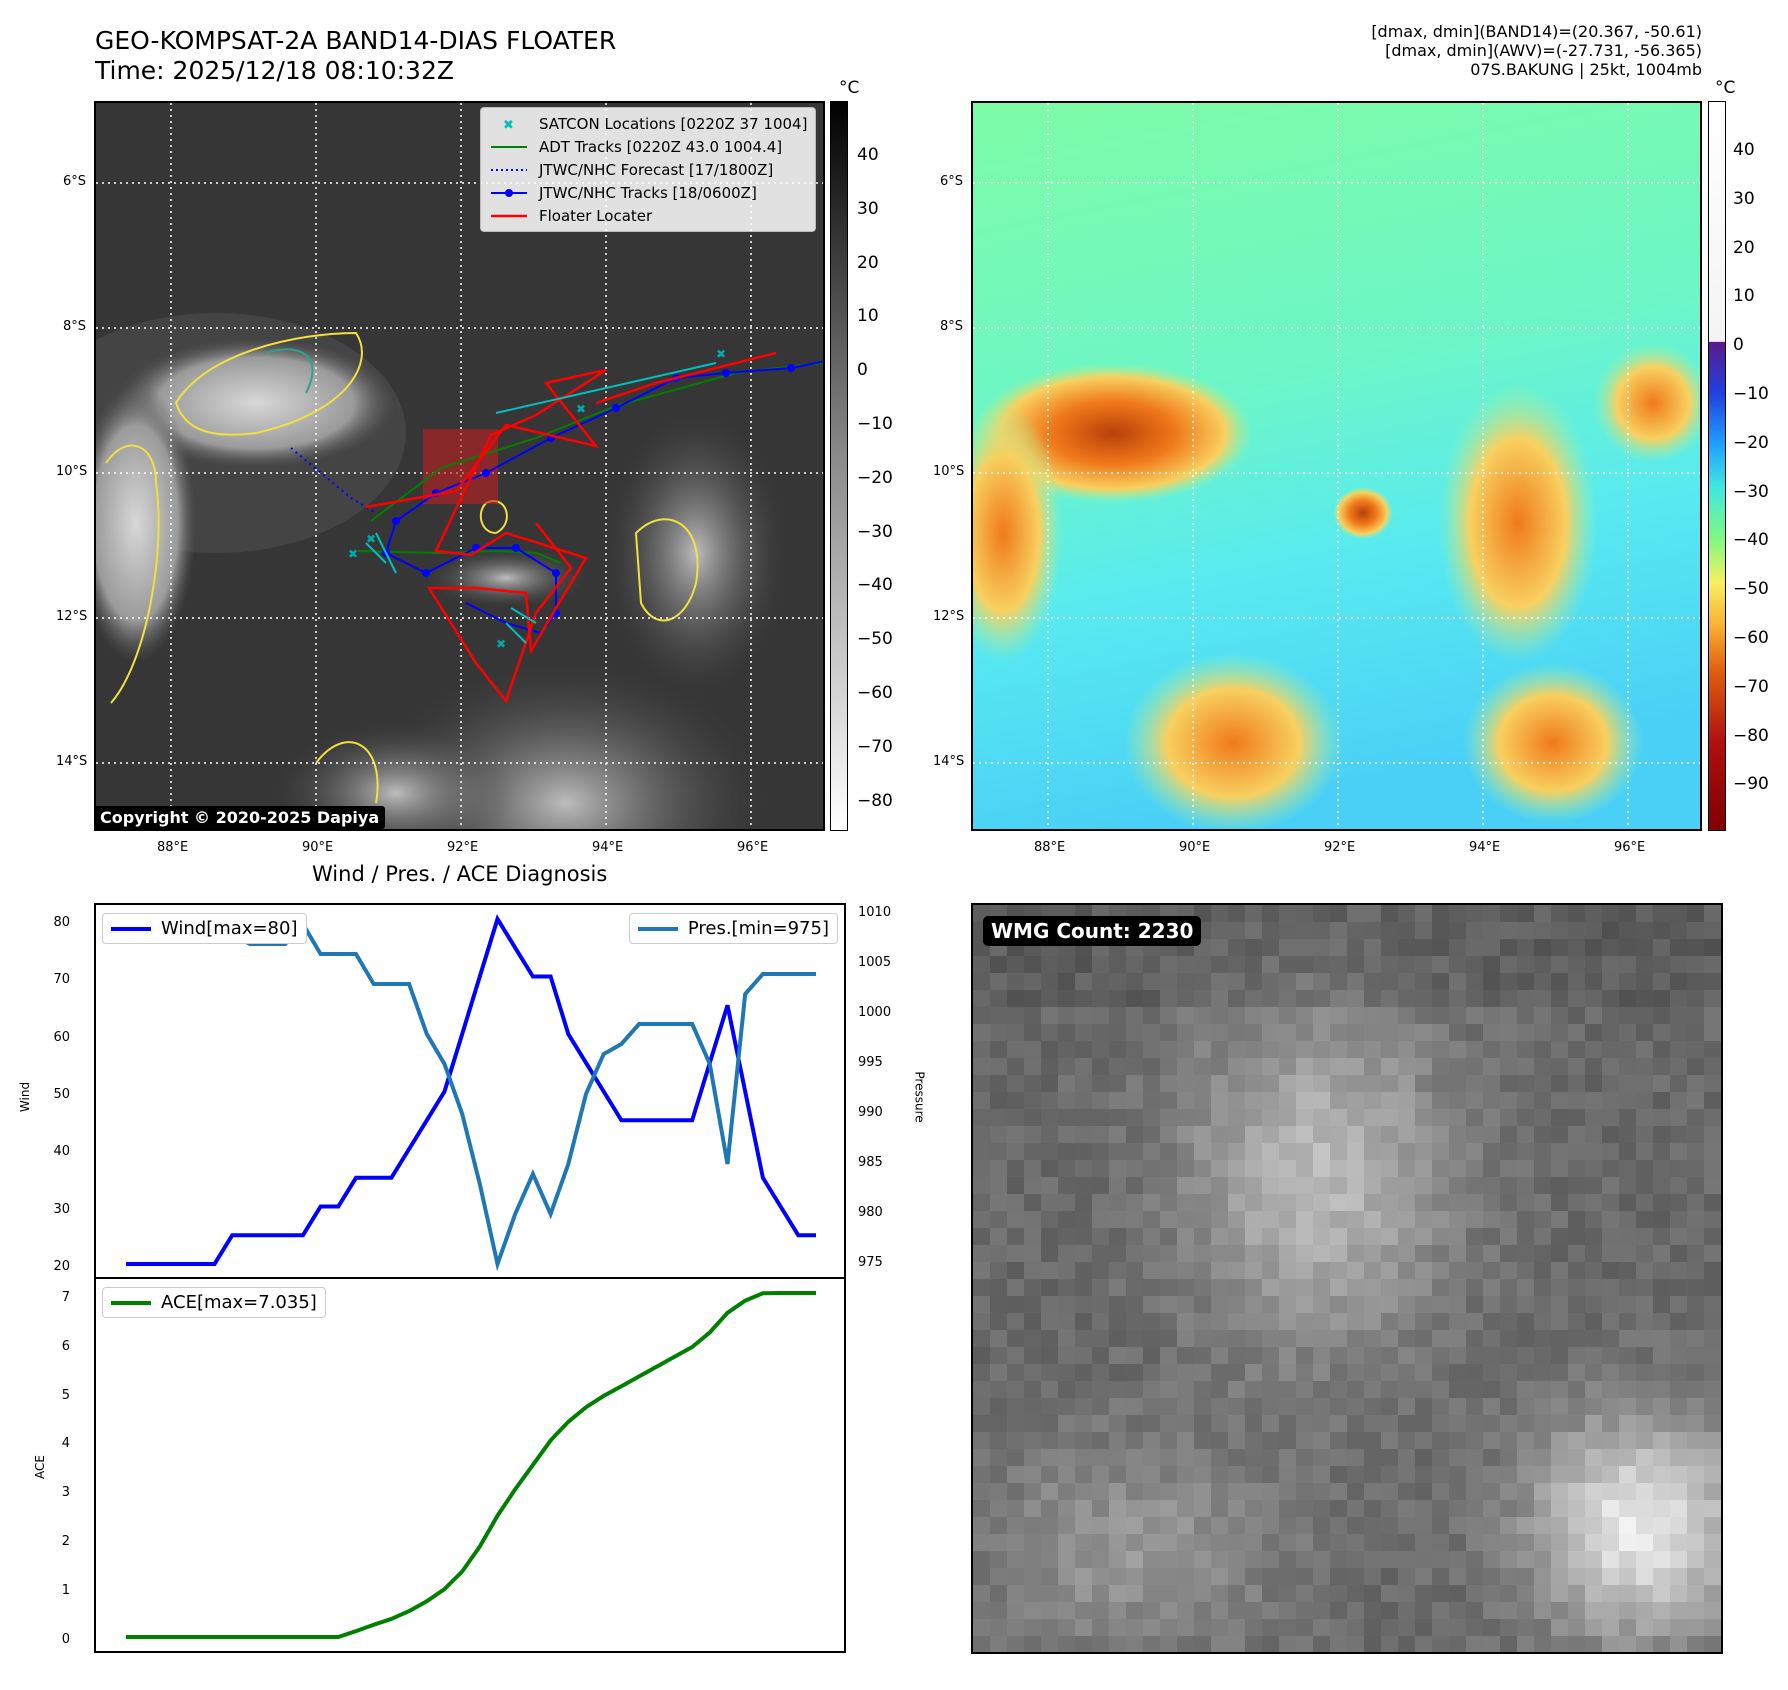 The width and height of the screenshot is (1788, 1690). Describe the element at coordinates (875, 962) in the screenshot. I see `pres-tick: 1005` at that location.